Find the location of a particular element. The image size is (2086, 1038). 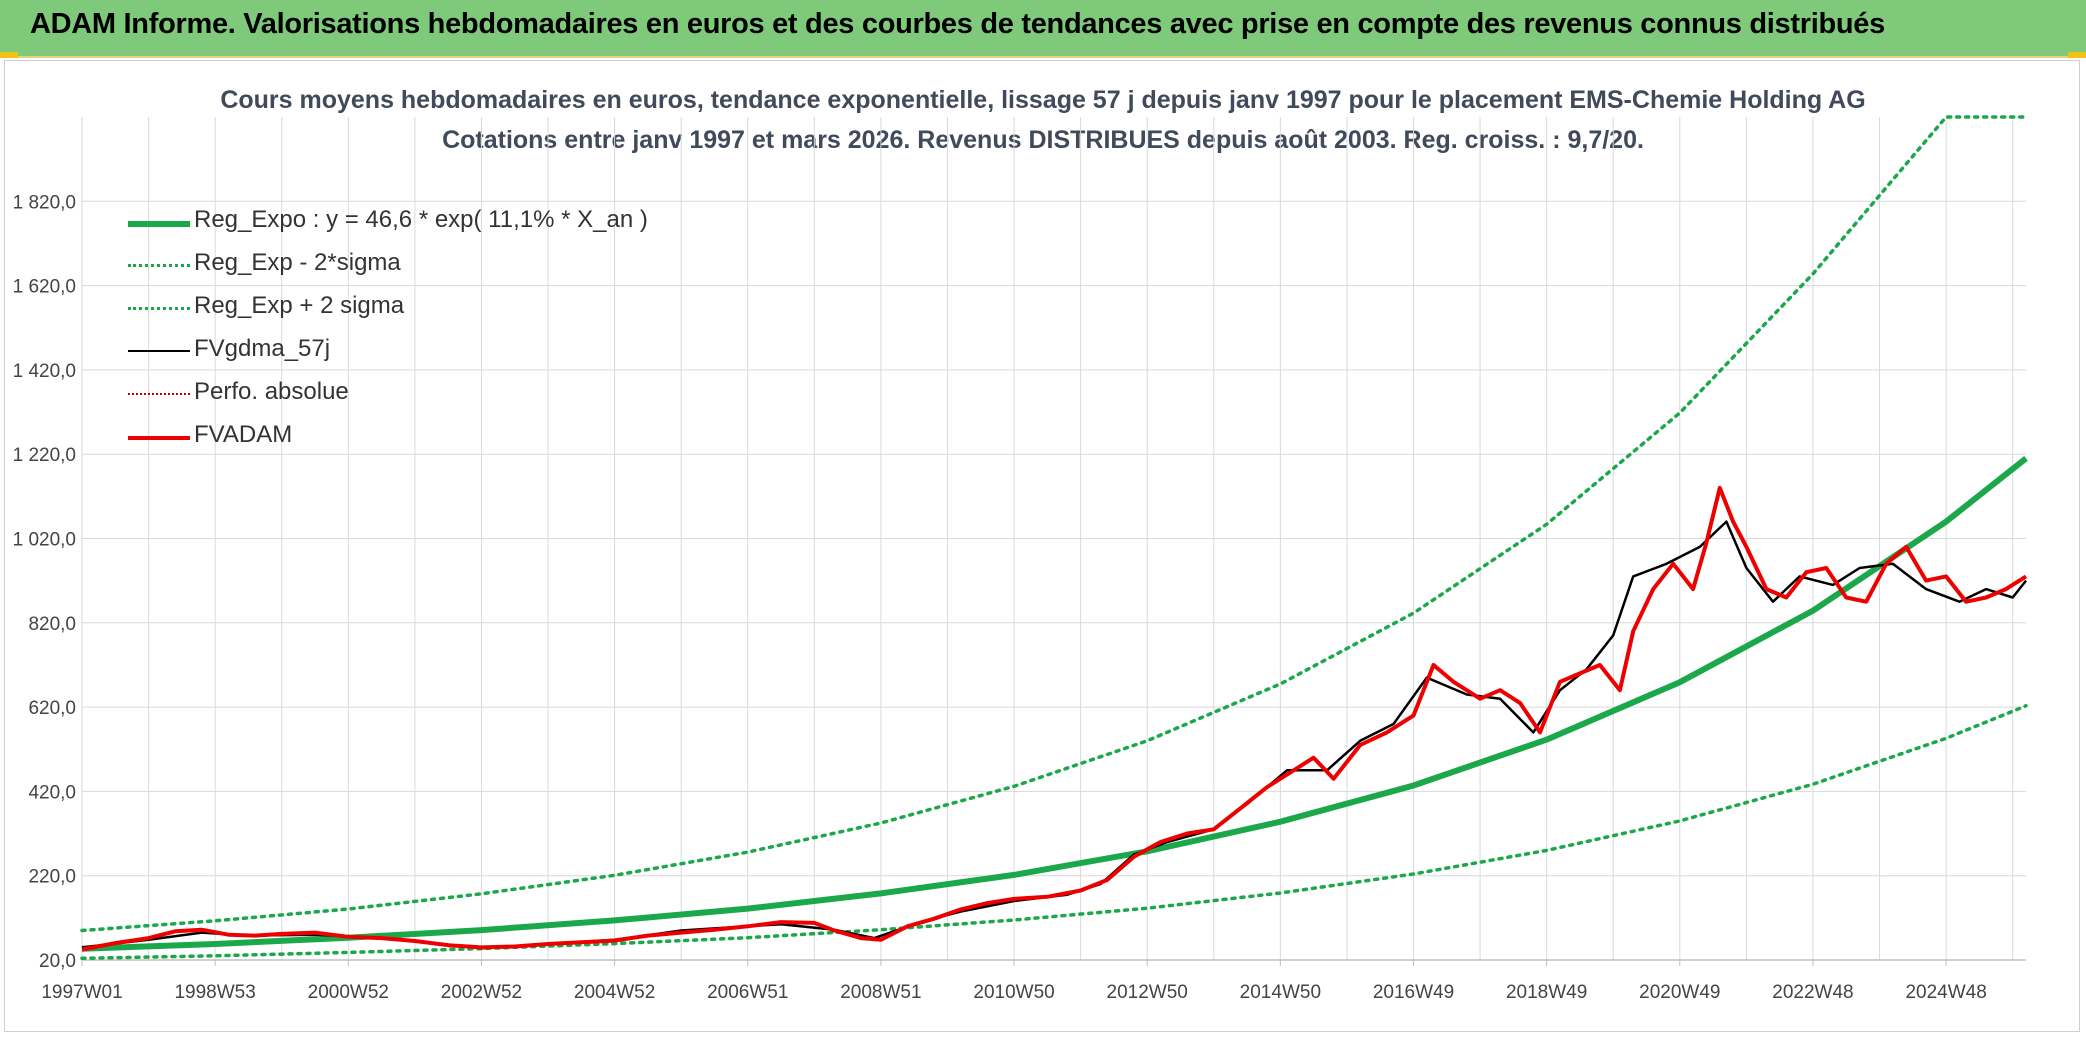

x-tick-label: 2020W49 is located at coordinates (1679, 992).